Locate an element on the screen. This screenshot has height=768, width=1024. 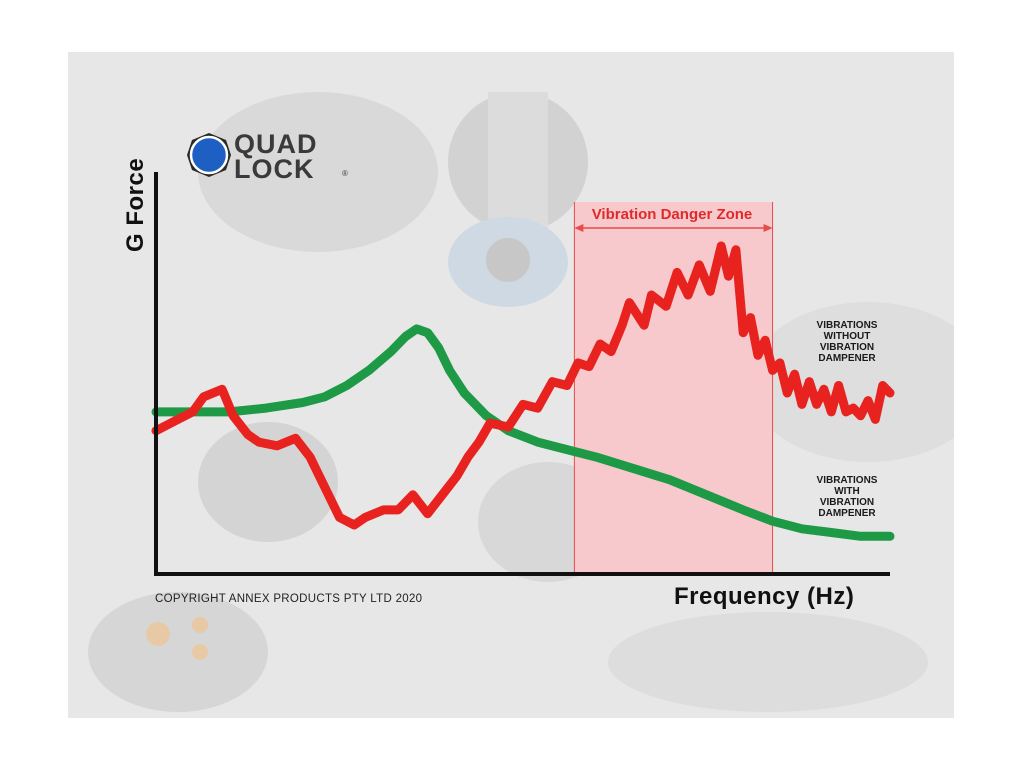
danger-zone-label: Vibration Danger Zone is located at coordinates (672, 214).